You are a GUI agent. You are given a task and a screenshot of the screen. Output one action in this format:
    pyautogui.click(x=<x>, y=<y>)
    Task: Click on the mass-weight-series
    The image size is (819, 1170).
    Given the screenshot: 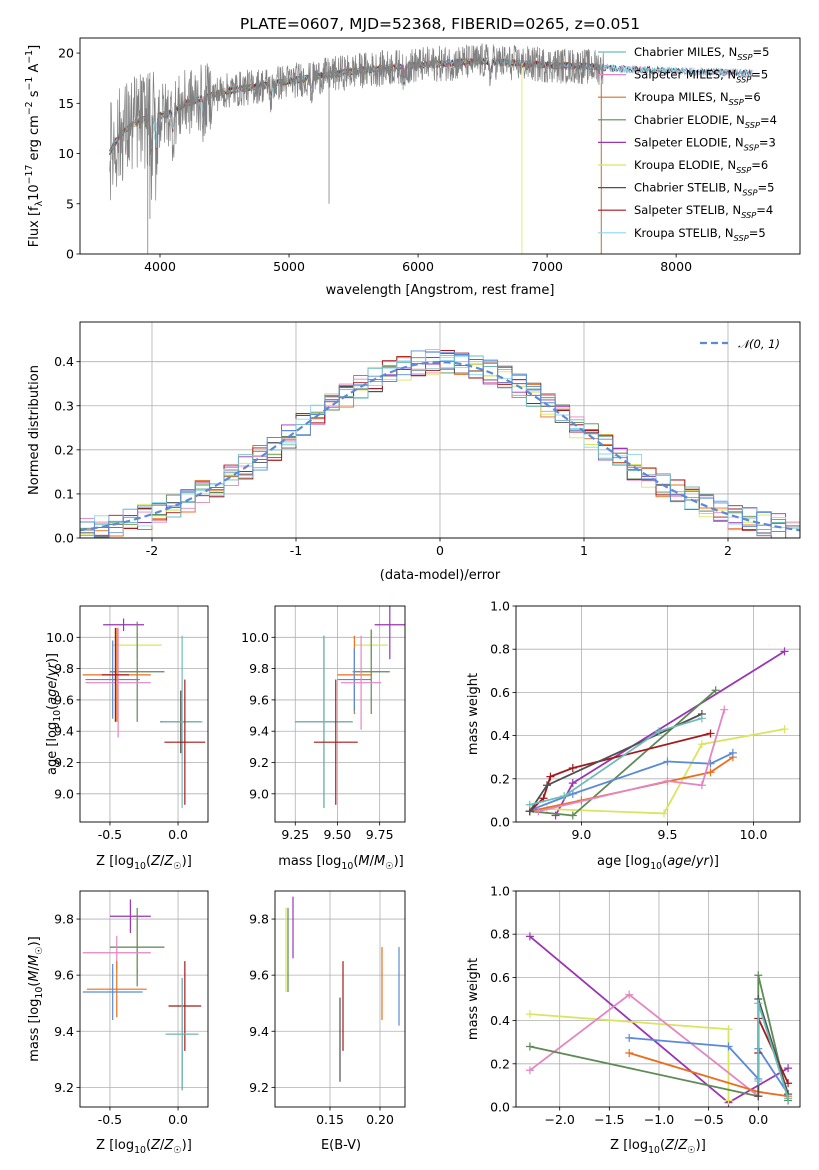 What is the action you would take?
    pyautogui.click(x=657, y=733)
    